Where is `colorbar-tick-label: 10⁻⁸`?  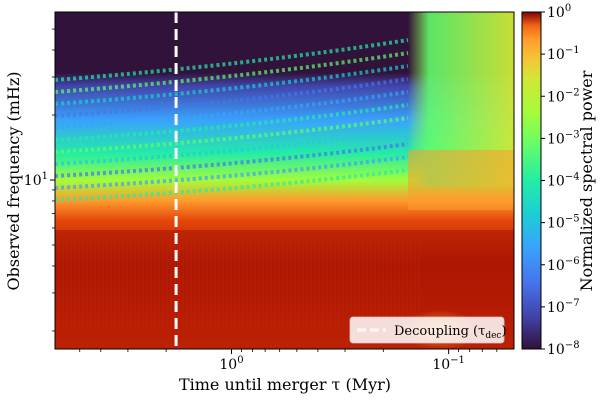 colorbar-tick-label: 10⁻⁸ is located at coordinates (563, 349).